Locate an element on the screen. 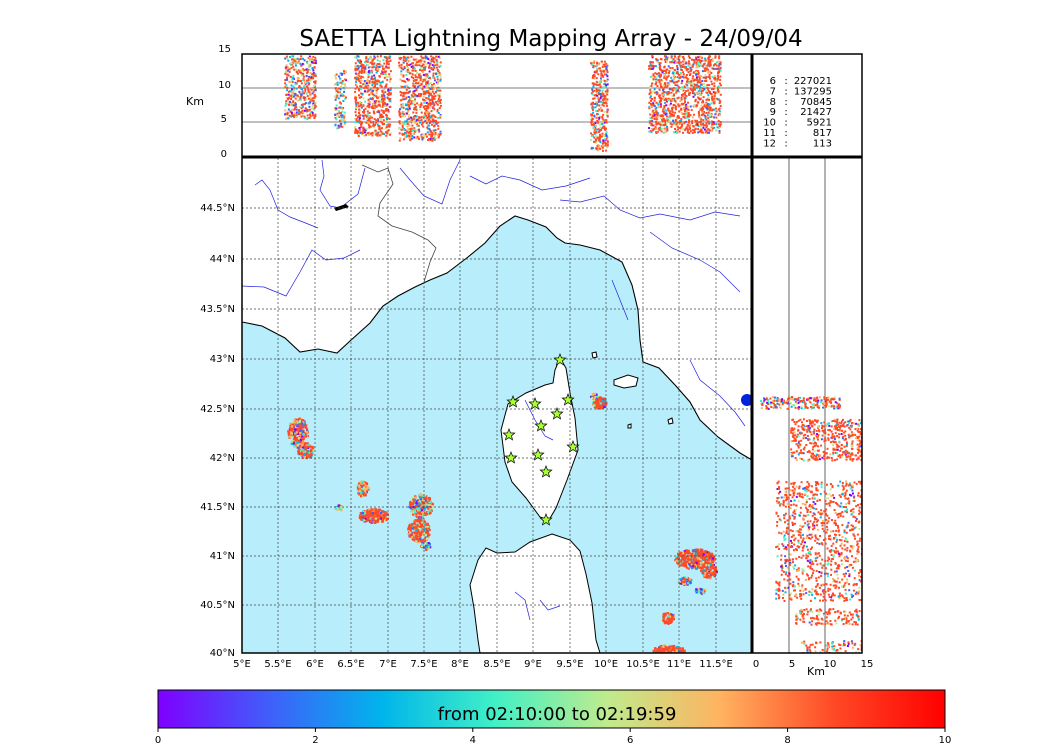 The width and height of the screenshot is (1050, 750). stat-value: 70845 is located at coordinates (816, 102).